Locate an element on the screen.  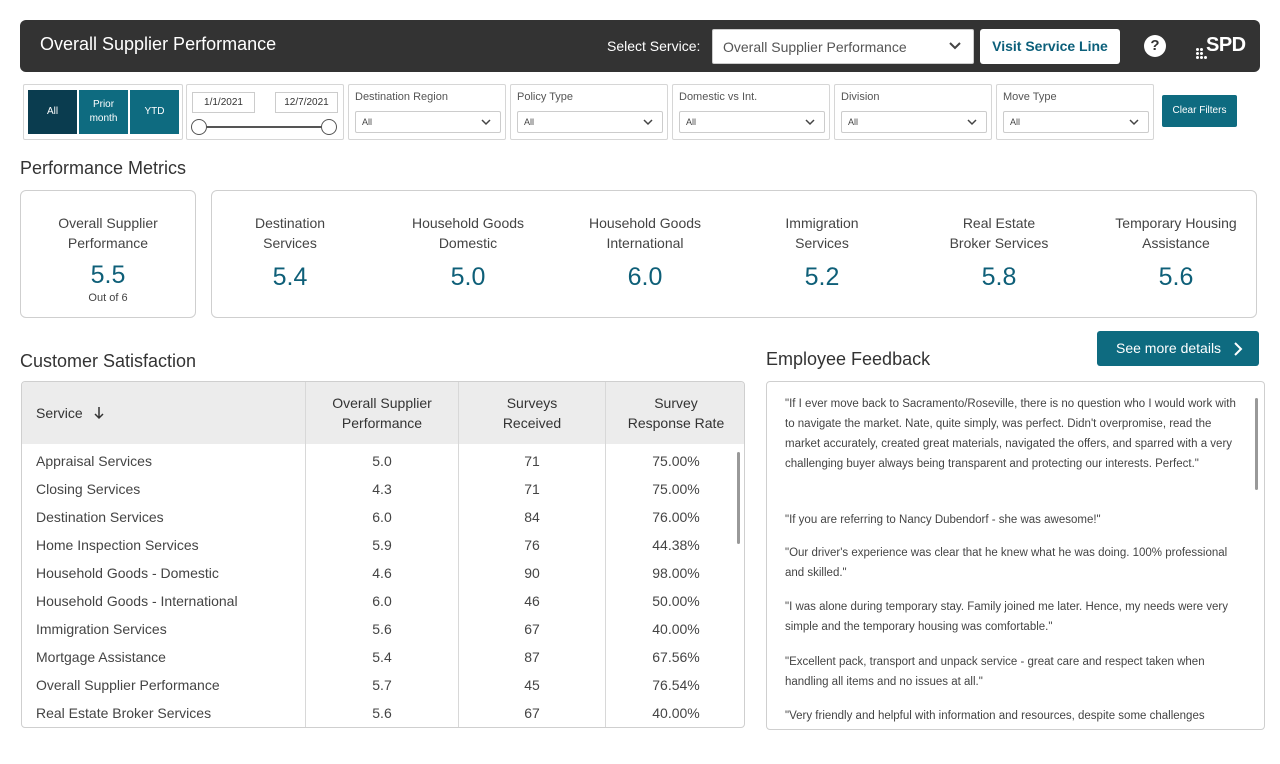
employee-feedback-title: Employee Feedback is located at coordinates (848, 359).